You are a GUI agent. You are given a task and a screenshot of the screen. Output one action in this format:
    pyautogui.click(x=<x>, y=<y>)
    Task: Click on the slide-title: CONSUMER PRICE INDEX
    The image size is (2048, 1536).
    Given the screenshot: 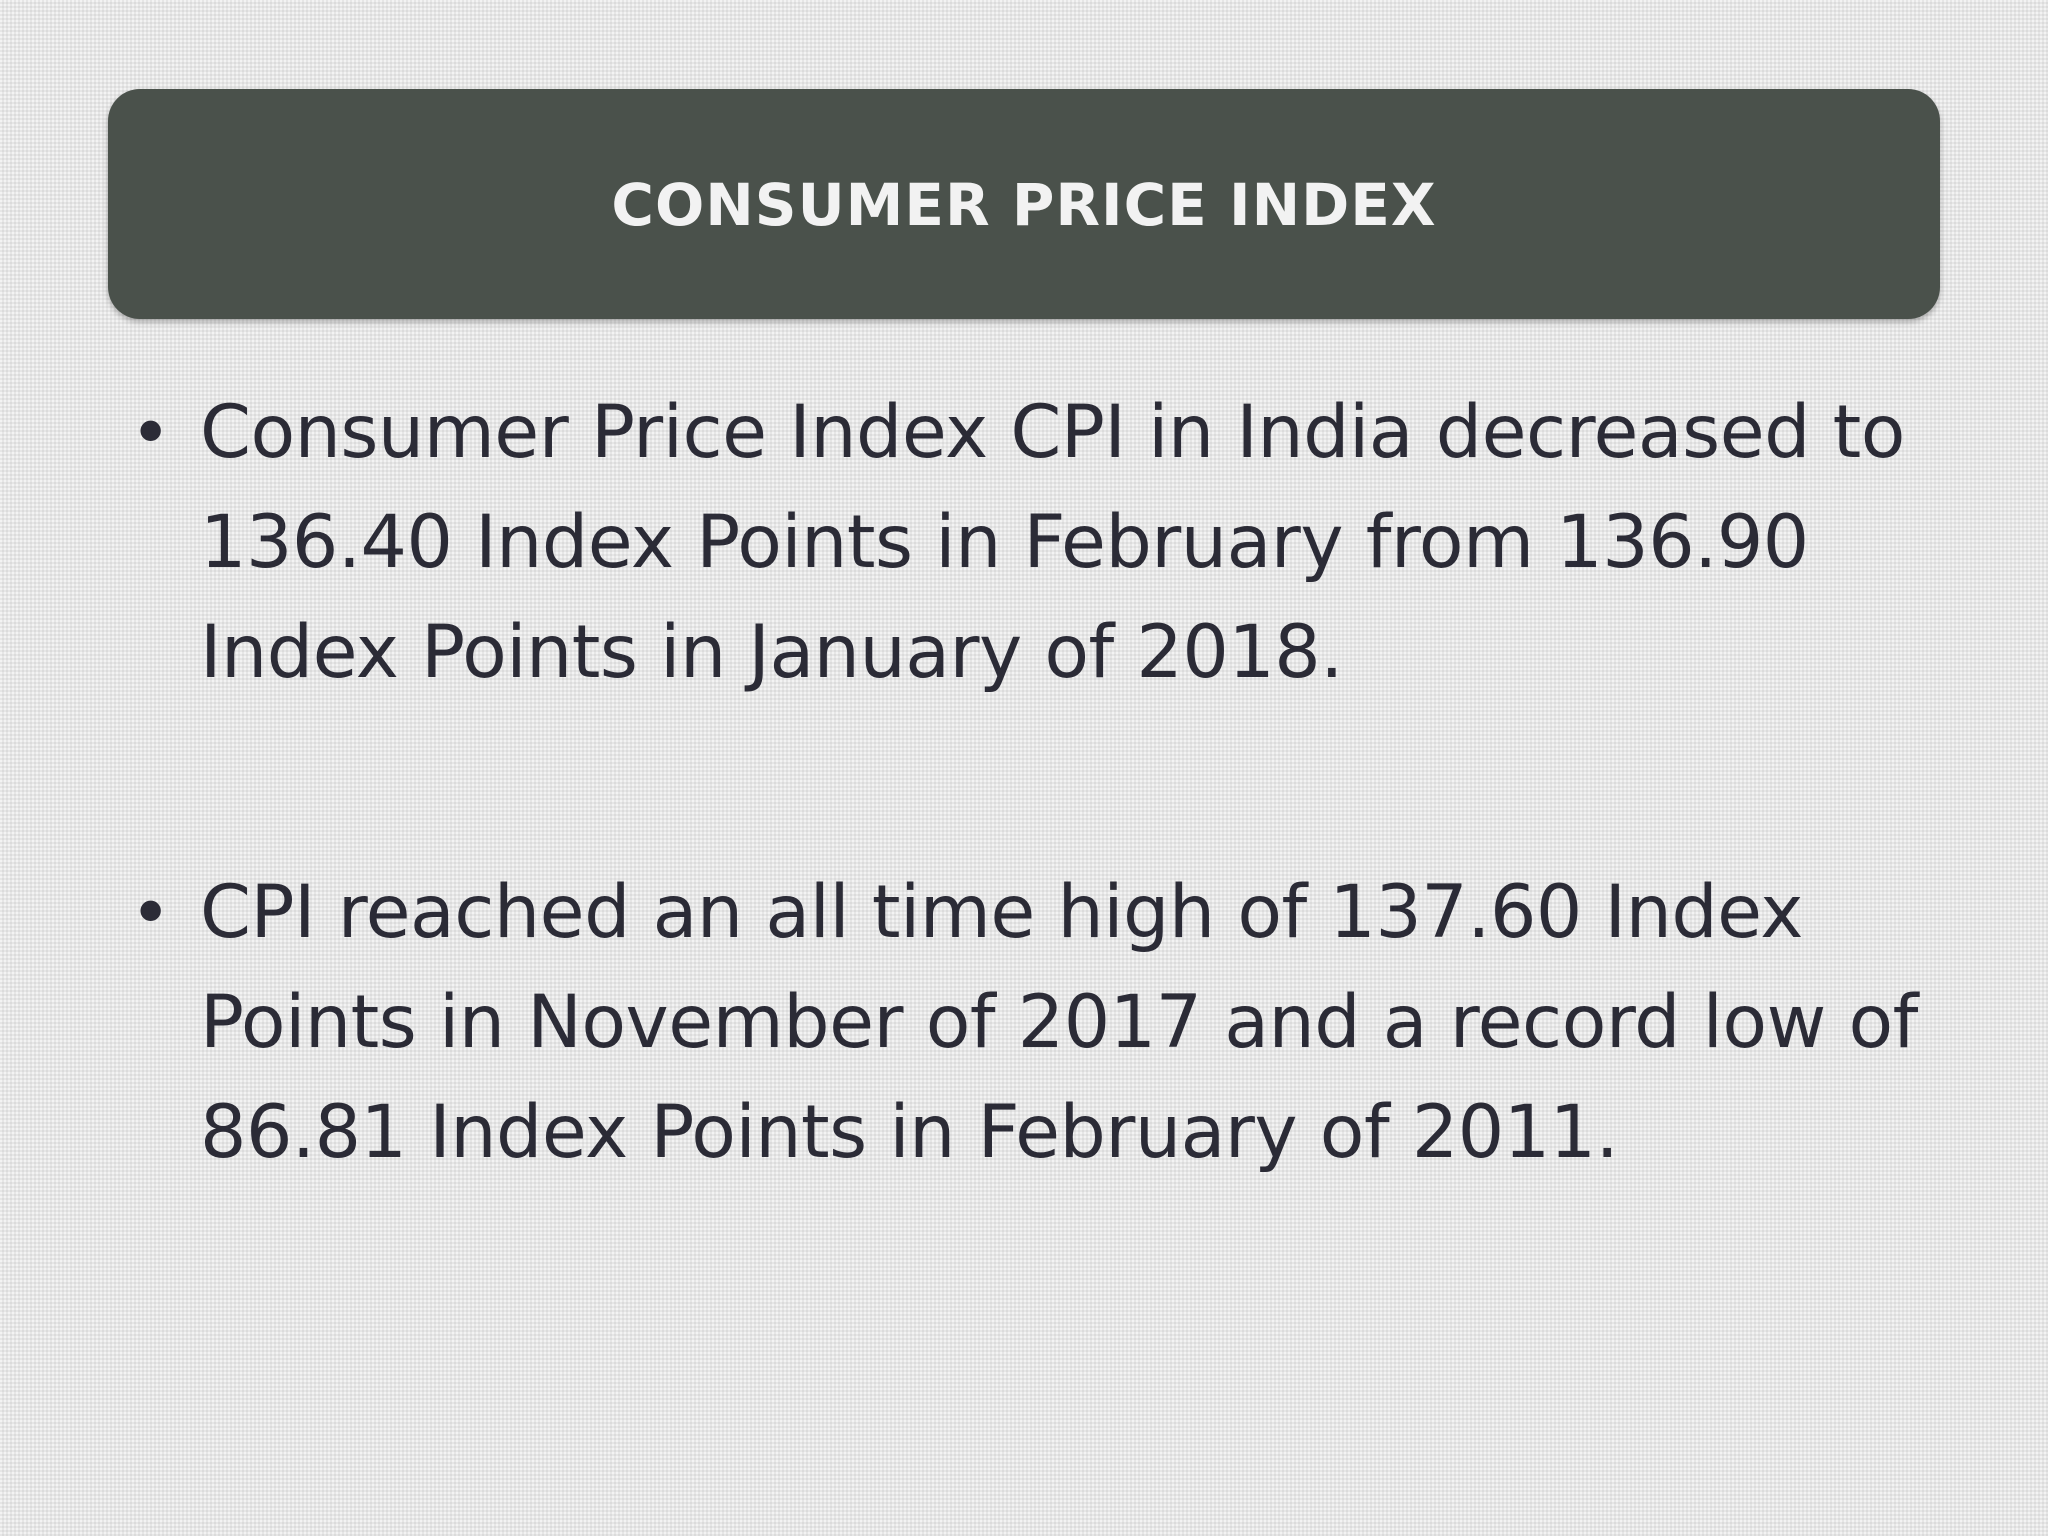 What is the action you would take?
    pyautogui.click(x=1024, y=205)
    